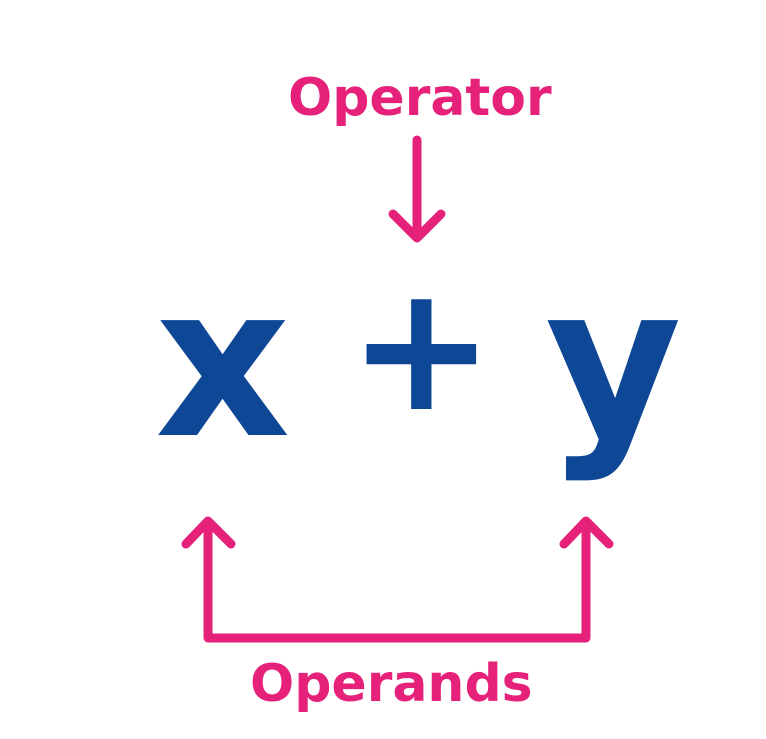  I want to click on right-operand: y, so click(613, 362).